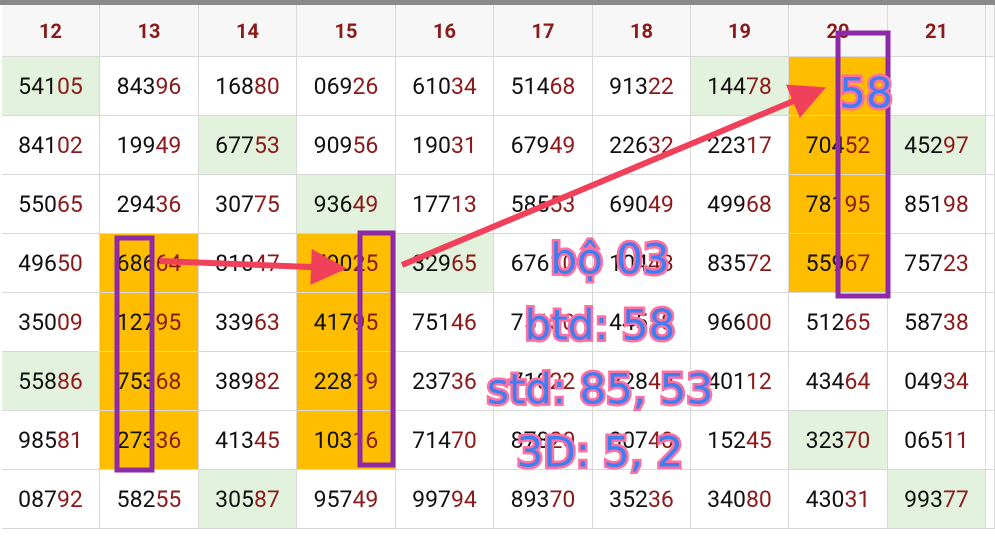  What do you see at coordinates (740, 499) in the screenshot?
I see `number-cell: 340 80` at bounding box center [740, 499].